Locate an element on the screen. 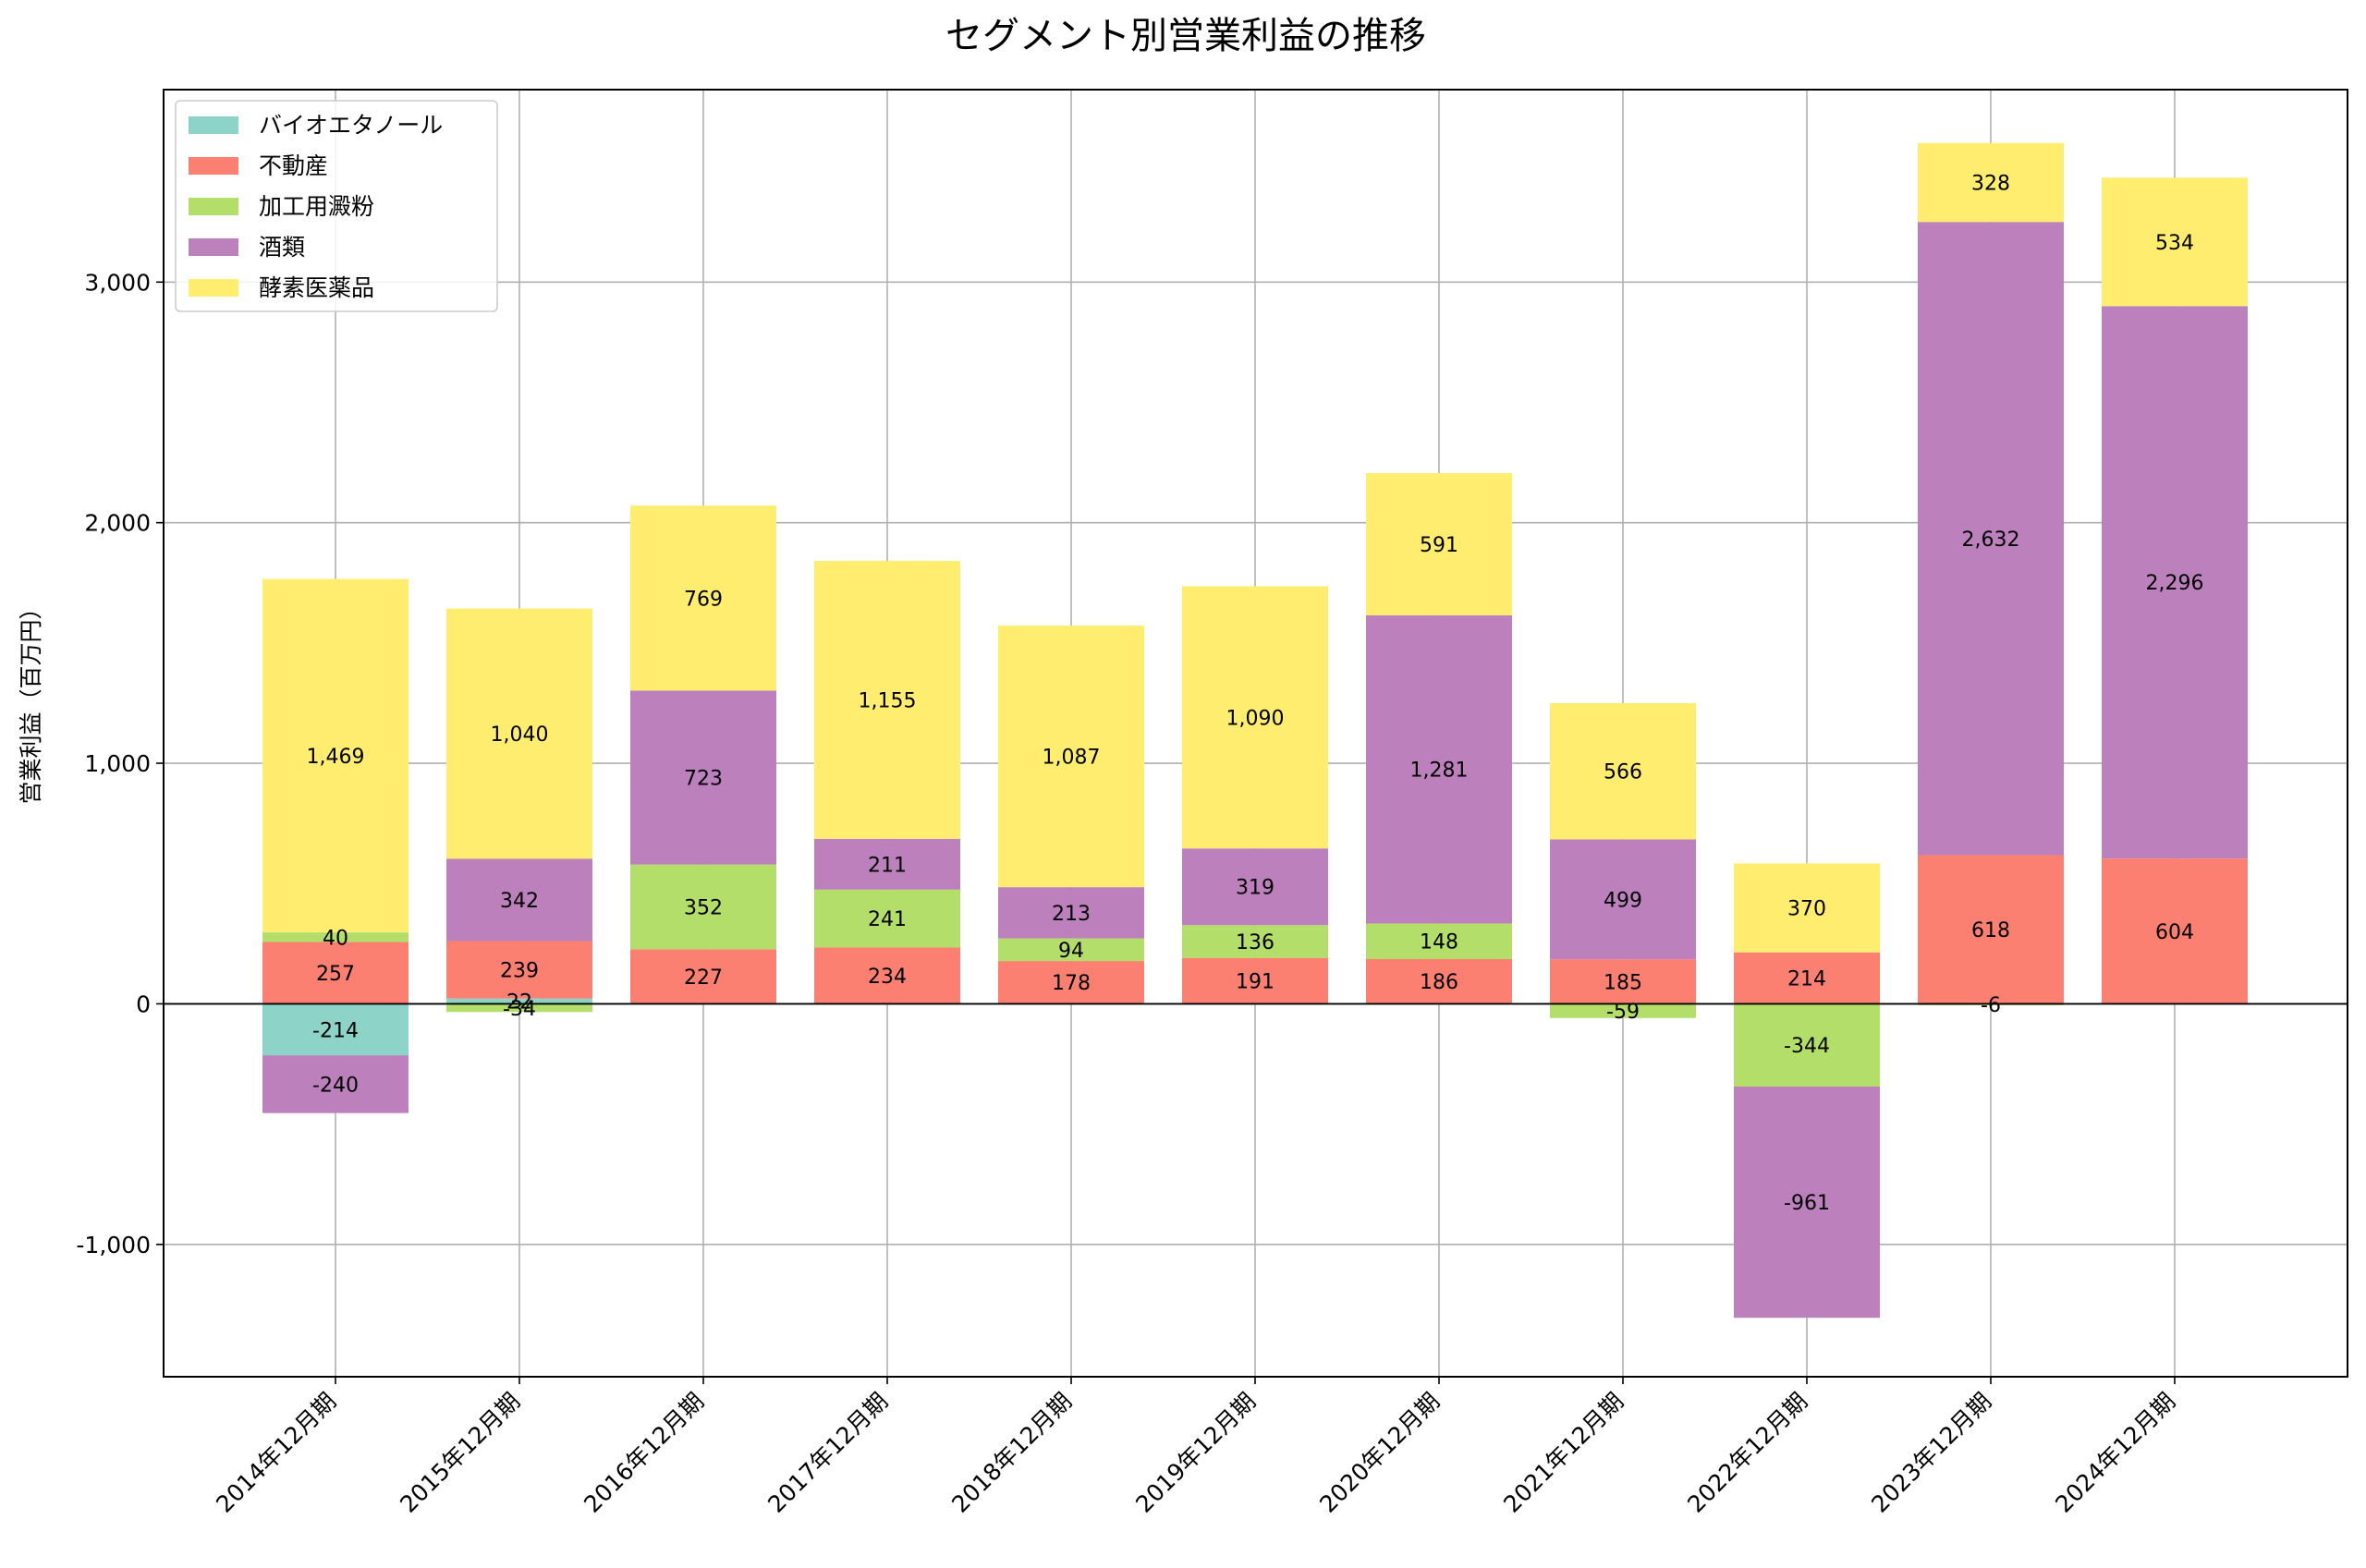 The height and width of the screenshot is (1568, 2366). data-label: -214 is located at coordinates (335, 1030).